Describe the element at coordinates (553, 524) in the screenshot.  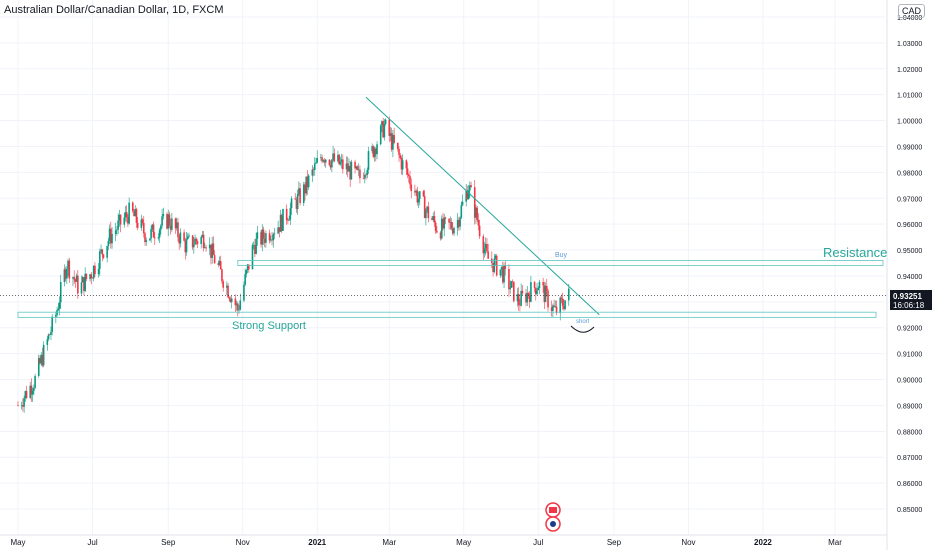
I see `flag-australia-icon` at that location.